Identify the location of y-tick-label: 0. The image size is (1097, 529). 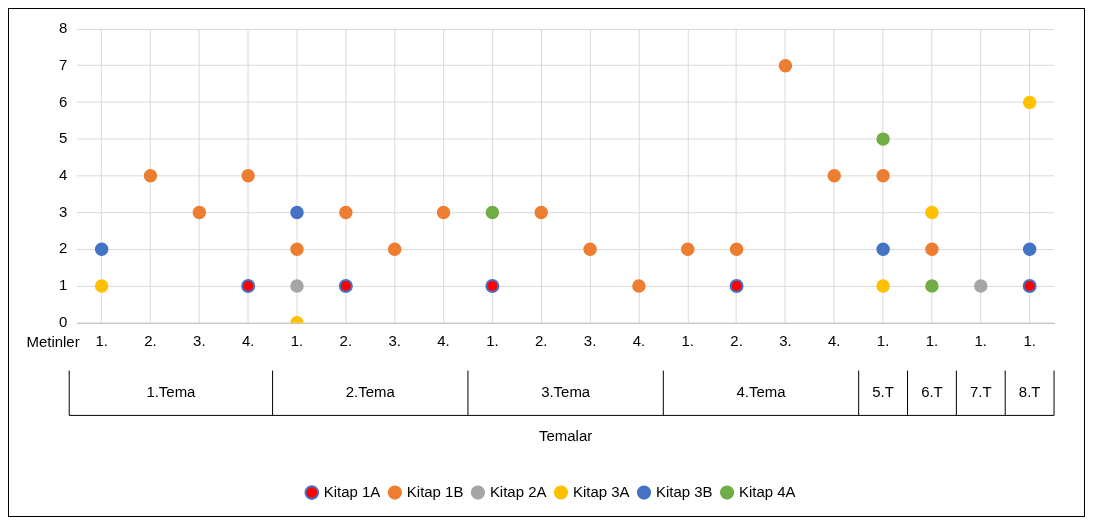
(63, 321).